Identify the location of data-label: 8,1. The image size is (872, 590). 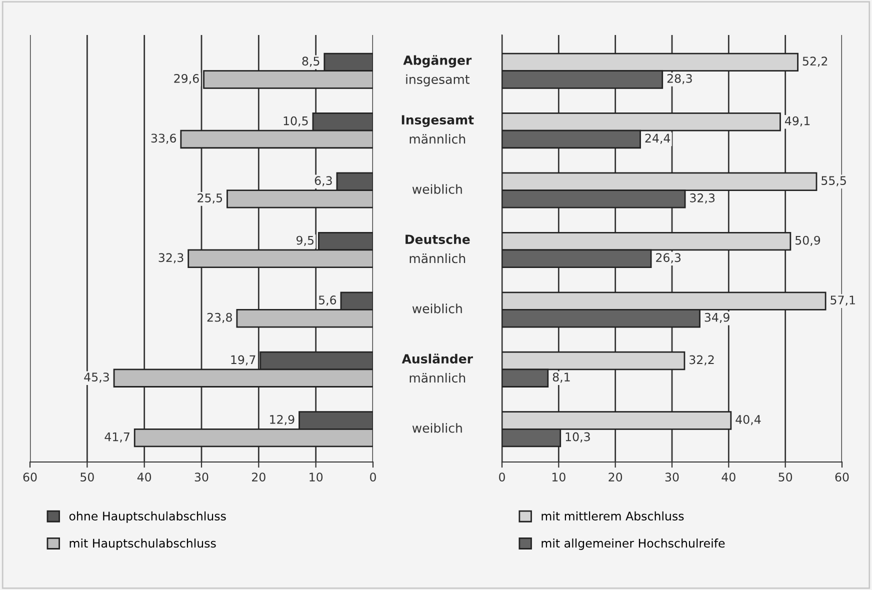
(561, 377).